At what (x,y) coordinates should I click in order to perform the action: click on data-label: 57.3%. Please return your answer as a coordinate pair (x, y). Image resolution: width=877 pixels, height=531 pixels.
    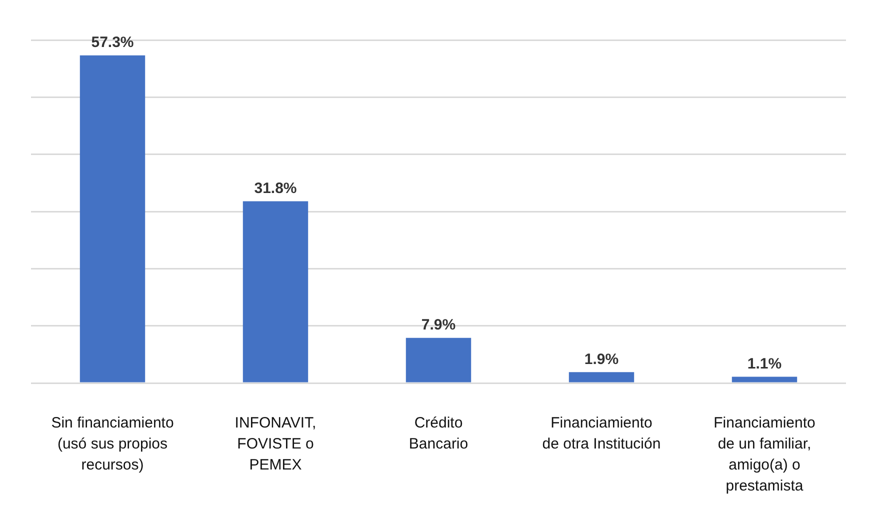
    Looking at the image, I should click on (112, 43).